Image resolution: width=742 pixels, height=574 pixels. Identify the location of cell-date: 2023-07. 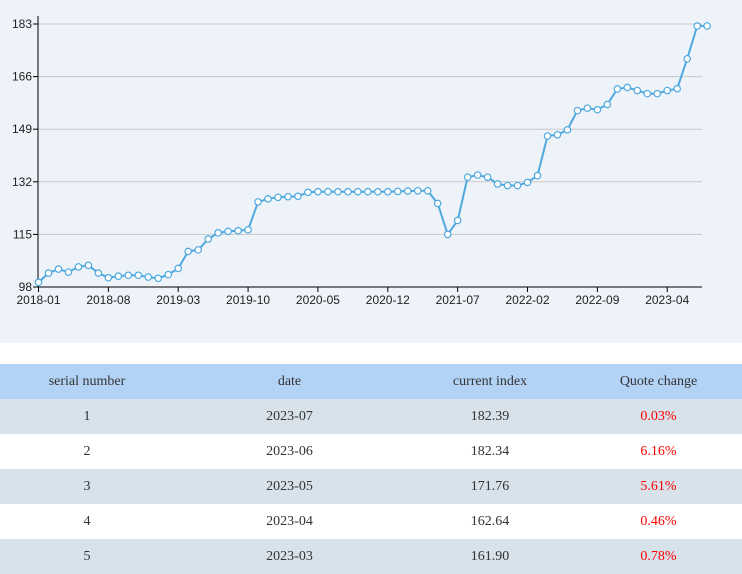
(289, 416).